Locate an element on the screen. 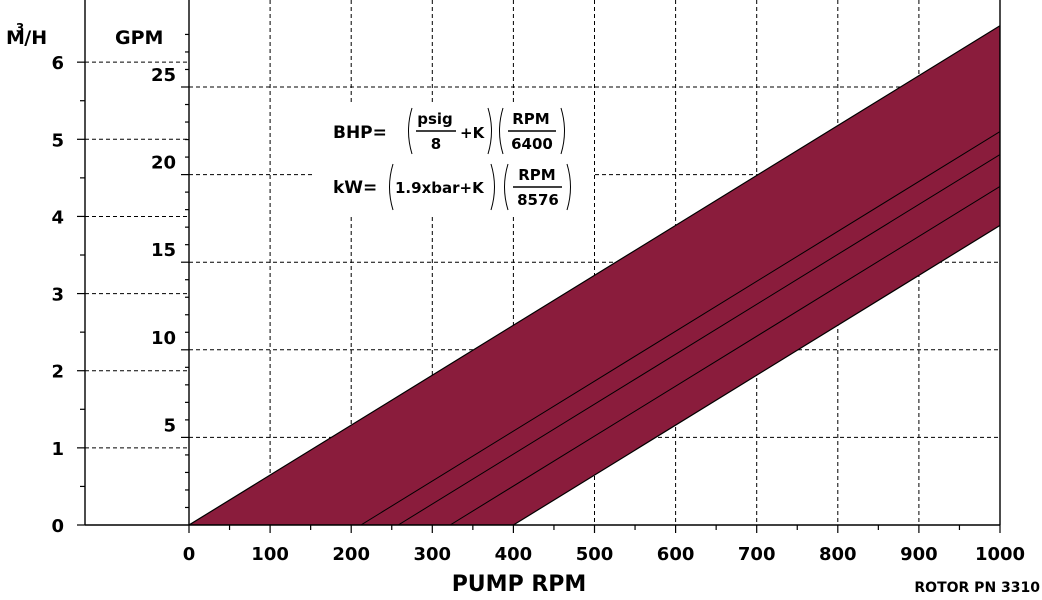  x-tick-label-700: 700 is located at coordinates (757, 554).